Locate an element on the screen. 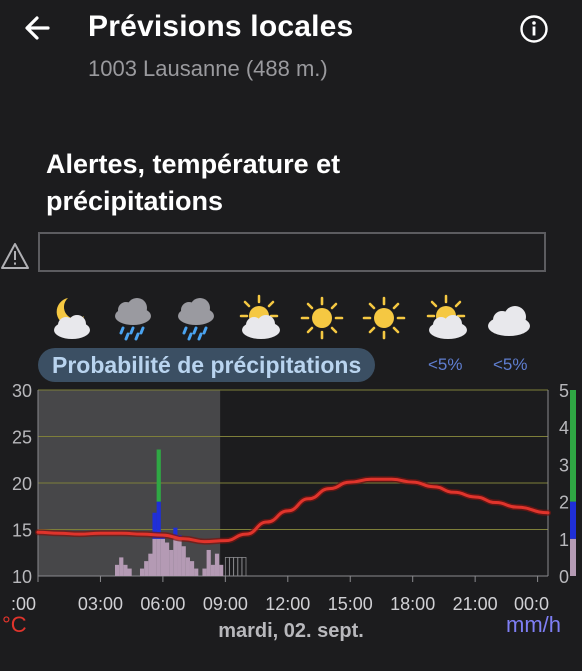  back-button is located at coordinates (38, 28).